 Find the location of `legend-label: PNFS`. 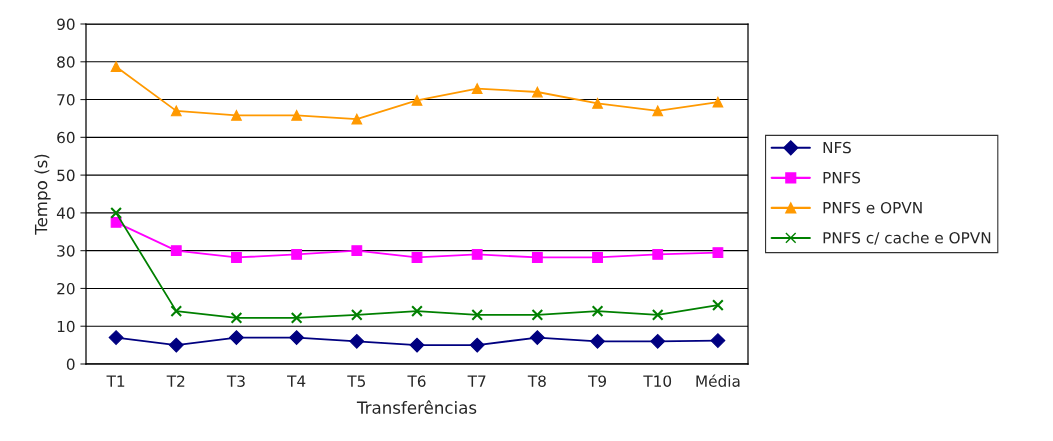

legend-label: PNFS is located at coordinates (842, 177).